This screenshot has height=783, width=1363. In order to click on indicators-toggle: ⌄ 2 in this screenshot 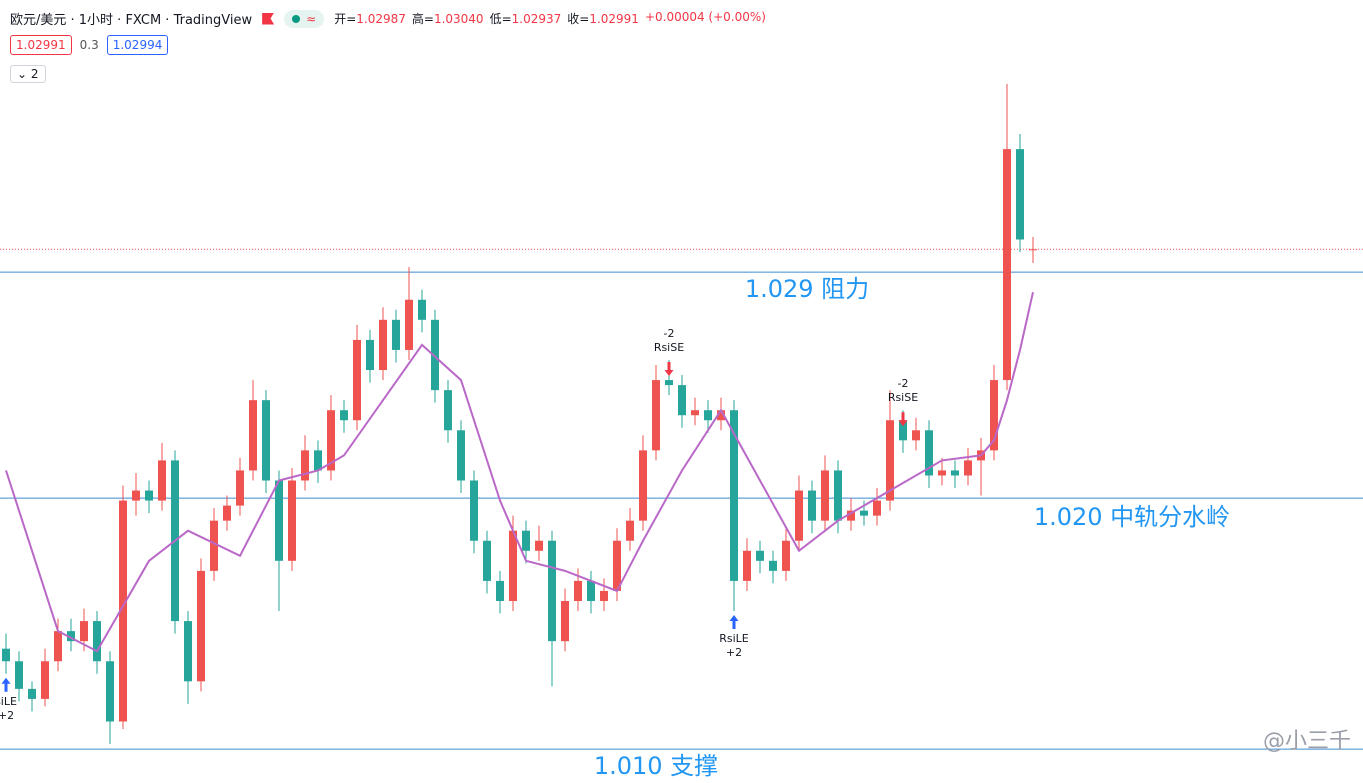, I will do `click(28, 74)`.